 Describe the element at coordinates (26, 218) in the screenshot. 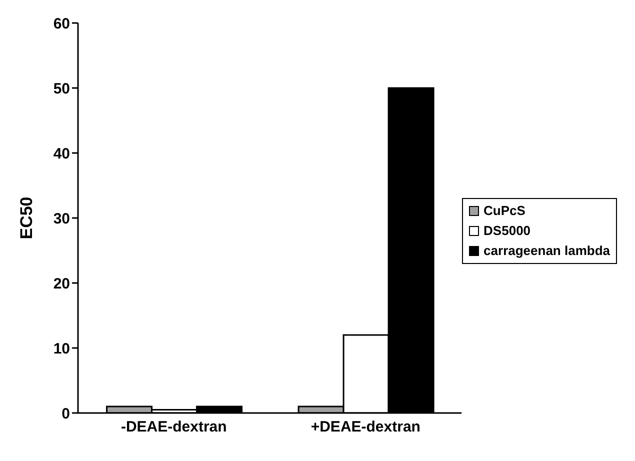

I see `y-axis-title: EC50` at that location.